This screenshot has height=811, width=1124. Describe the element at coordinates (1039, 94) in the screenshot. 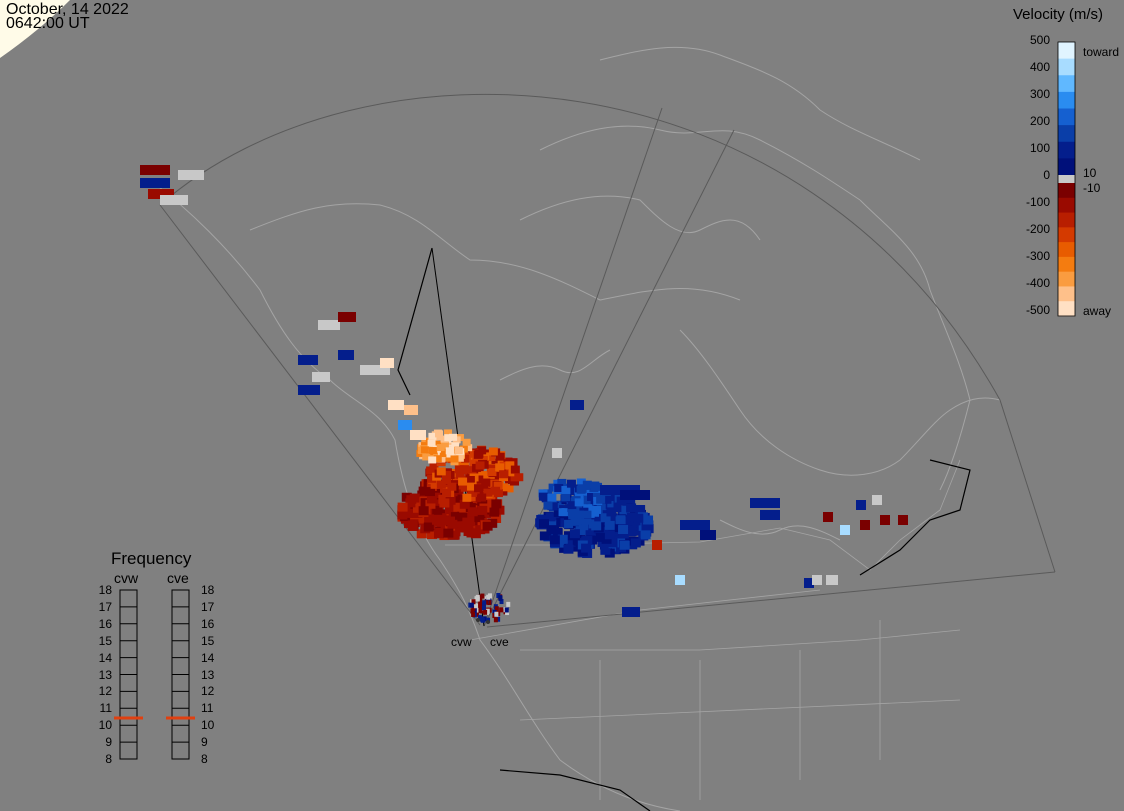

I see `vel-tick: 300` at that location.